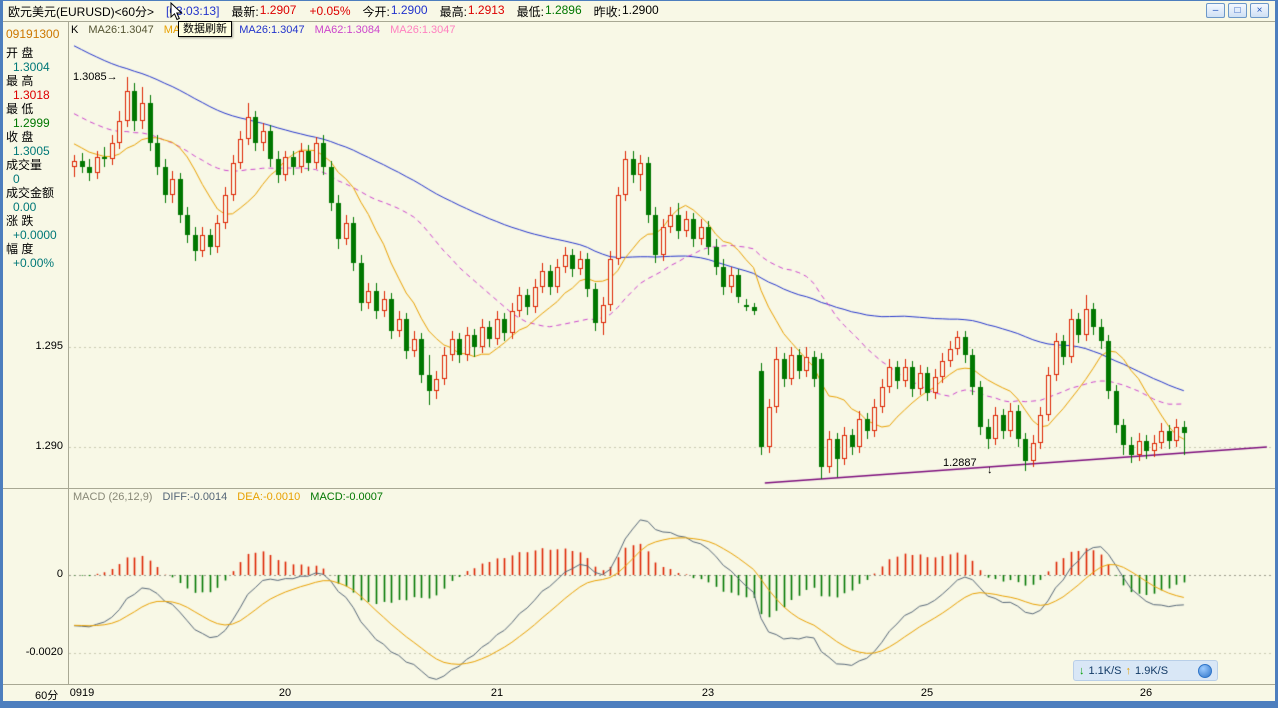 Image resolution: width=1278 pixels, height=708 pixels. I want to click on date-tick: 0919, so click(82, 693).